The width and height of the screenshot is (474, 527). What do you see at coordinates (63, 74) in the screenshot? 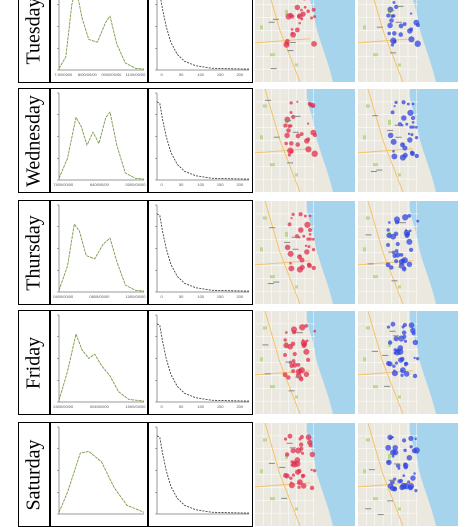
I see `ts-xtick-label: 7-9/00000` at bounding box center [63, 74].